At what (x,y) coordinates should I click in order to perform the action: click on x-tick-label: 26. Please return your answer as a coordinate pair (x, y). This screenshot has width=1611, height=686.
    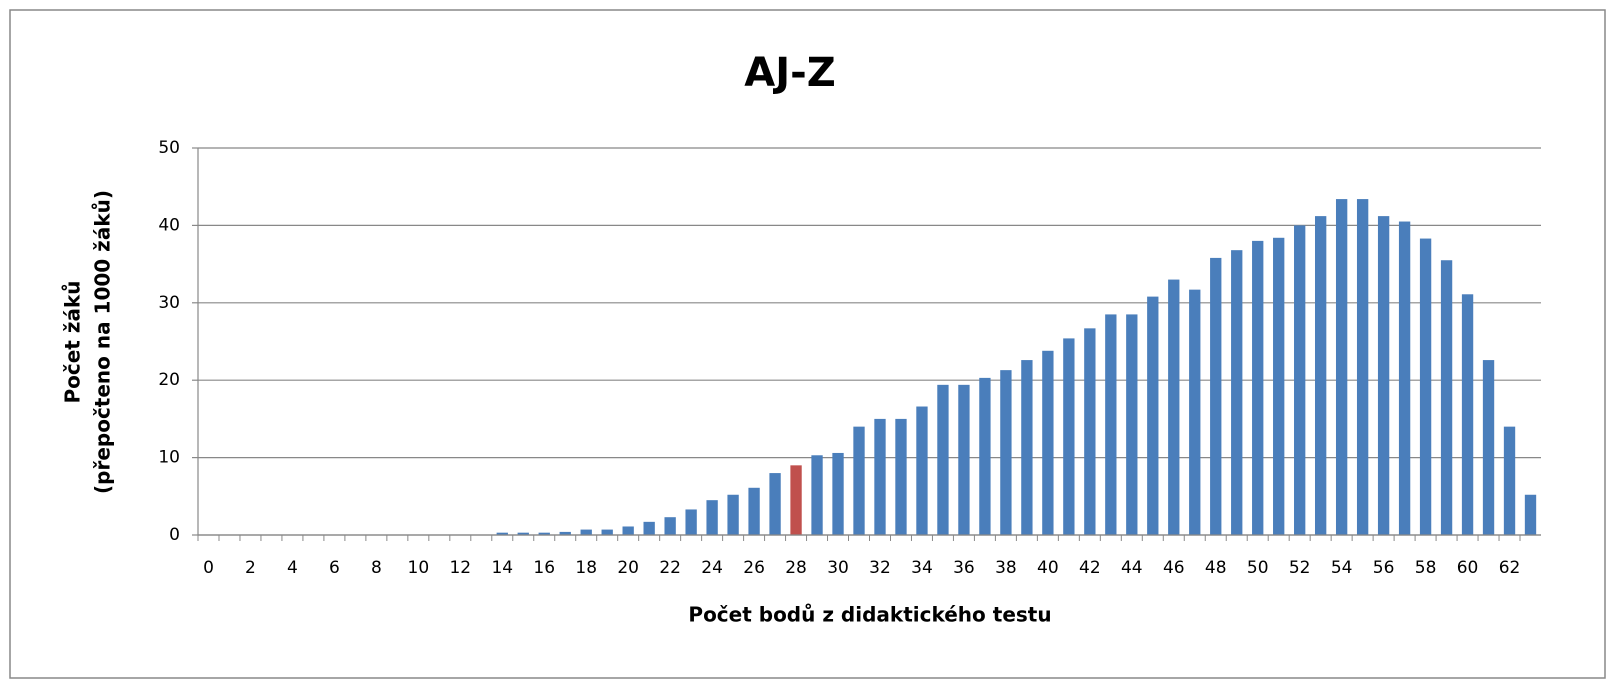
    Looking at the image, I should click on (754, 568).